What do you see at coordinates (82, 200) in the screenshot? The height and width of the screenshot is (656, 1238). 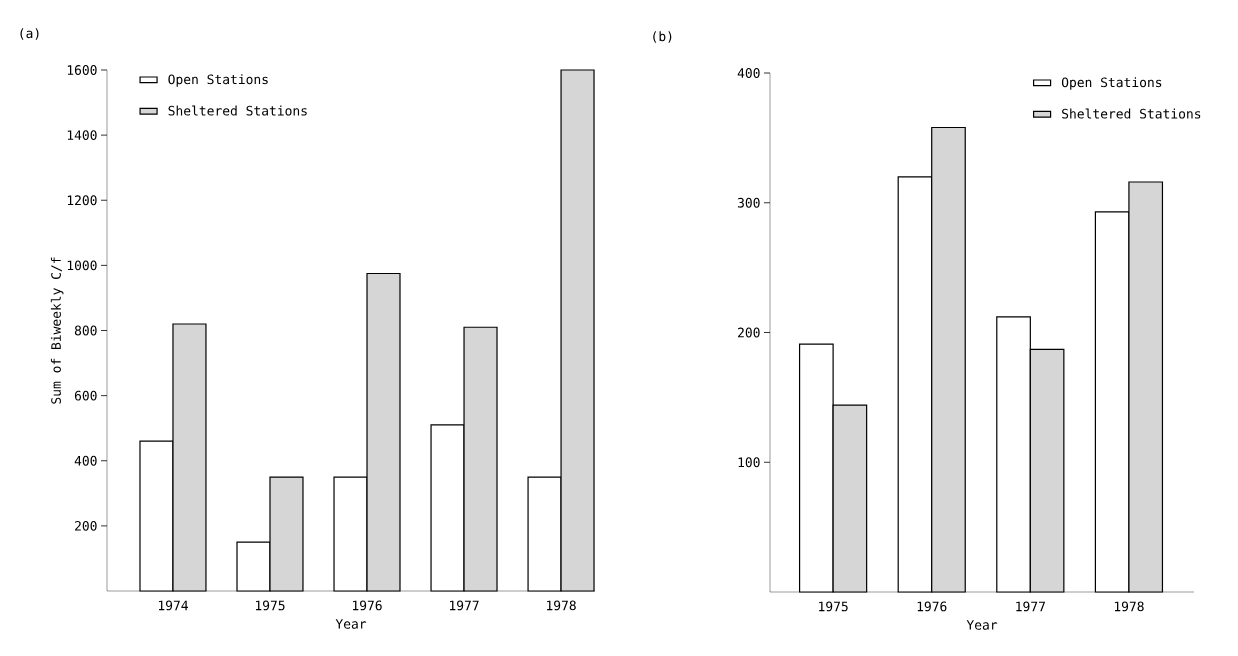 I see `y-tick-label: 1200` at bounding box center [82, 200].